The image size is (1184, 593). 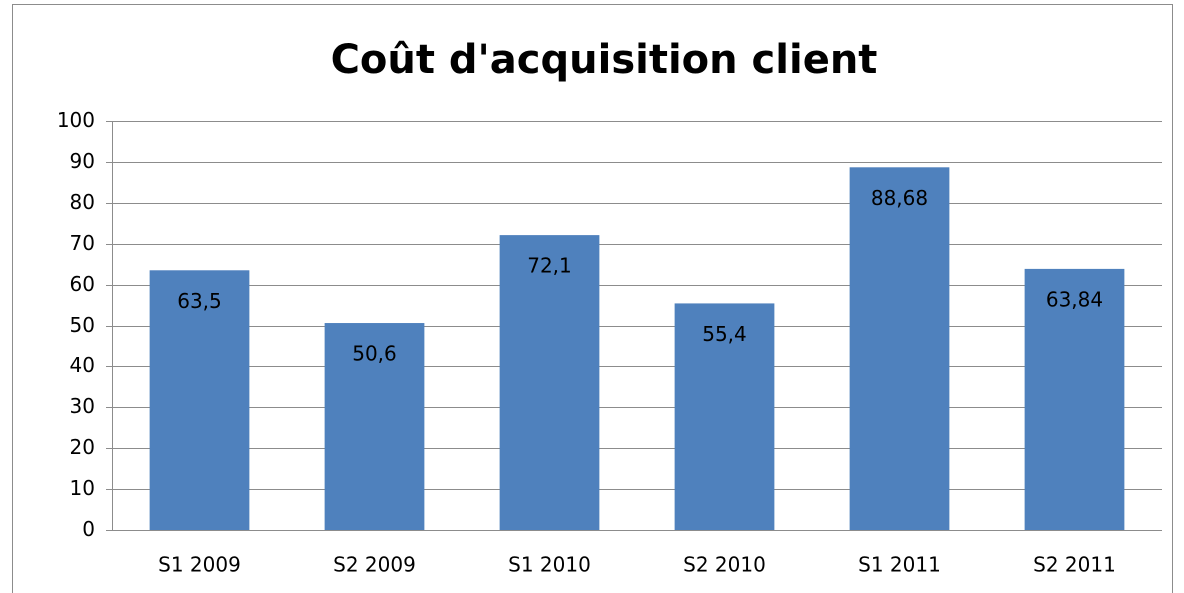 What do you see at coordinates (1074, 565) in the screenshot?
I see `x-tick-label: S2 2011` at bounding box center [1074, 565].